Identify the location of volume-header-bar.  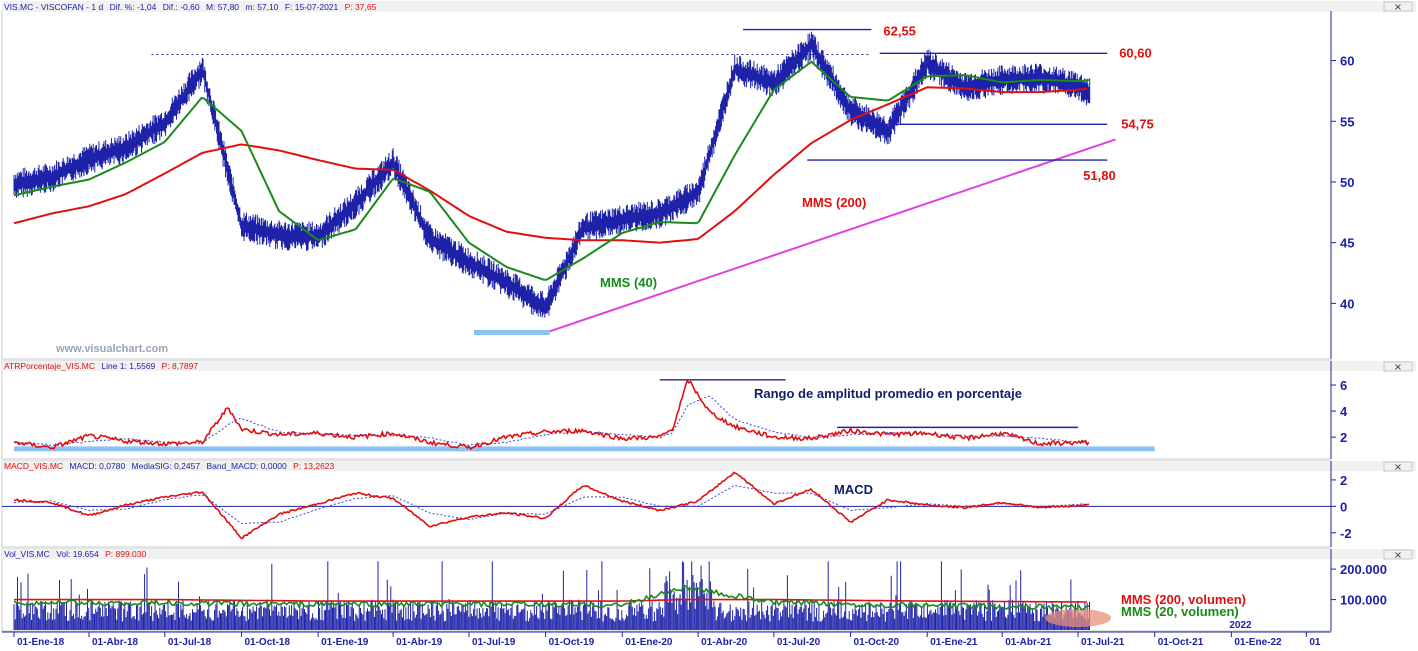
(709, 554).